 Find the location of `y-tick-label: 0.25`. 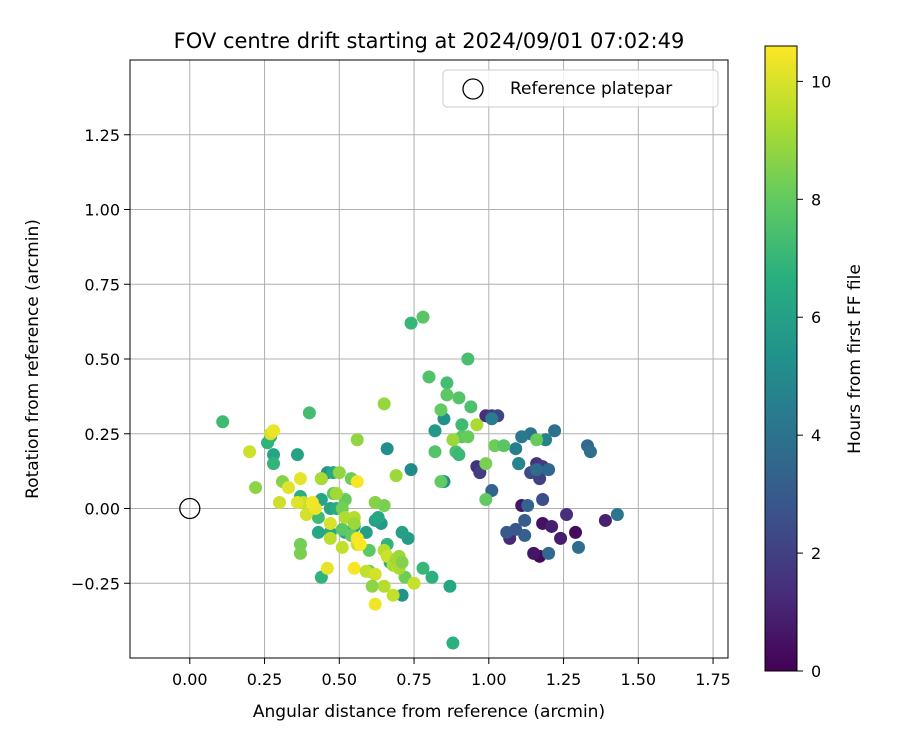

y-tick-label: 0.25 is located at coordinates (102, 434).